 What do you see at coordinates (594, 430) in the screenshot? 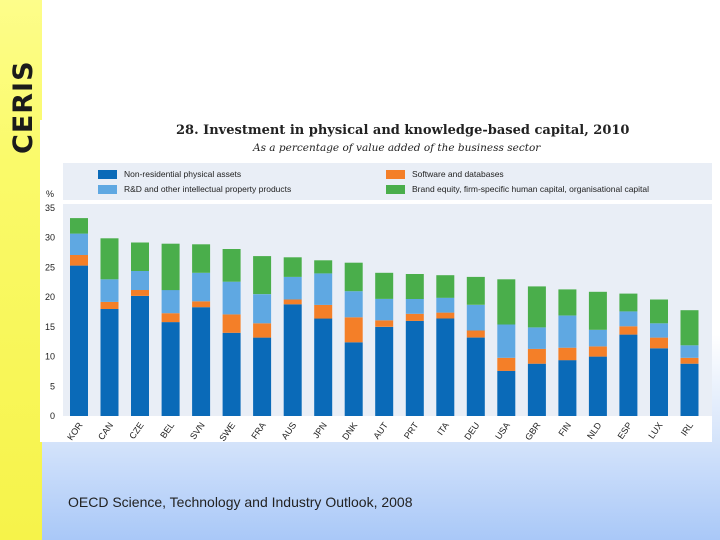
I see `x-tick-label: NLD` at bounding box center [594, 430].